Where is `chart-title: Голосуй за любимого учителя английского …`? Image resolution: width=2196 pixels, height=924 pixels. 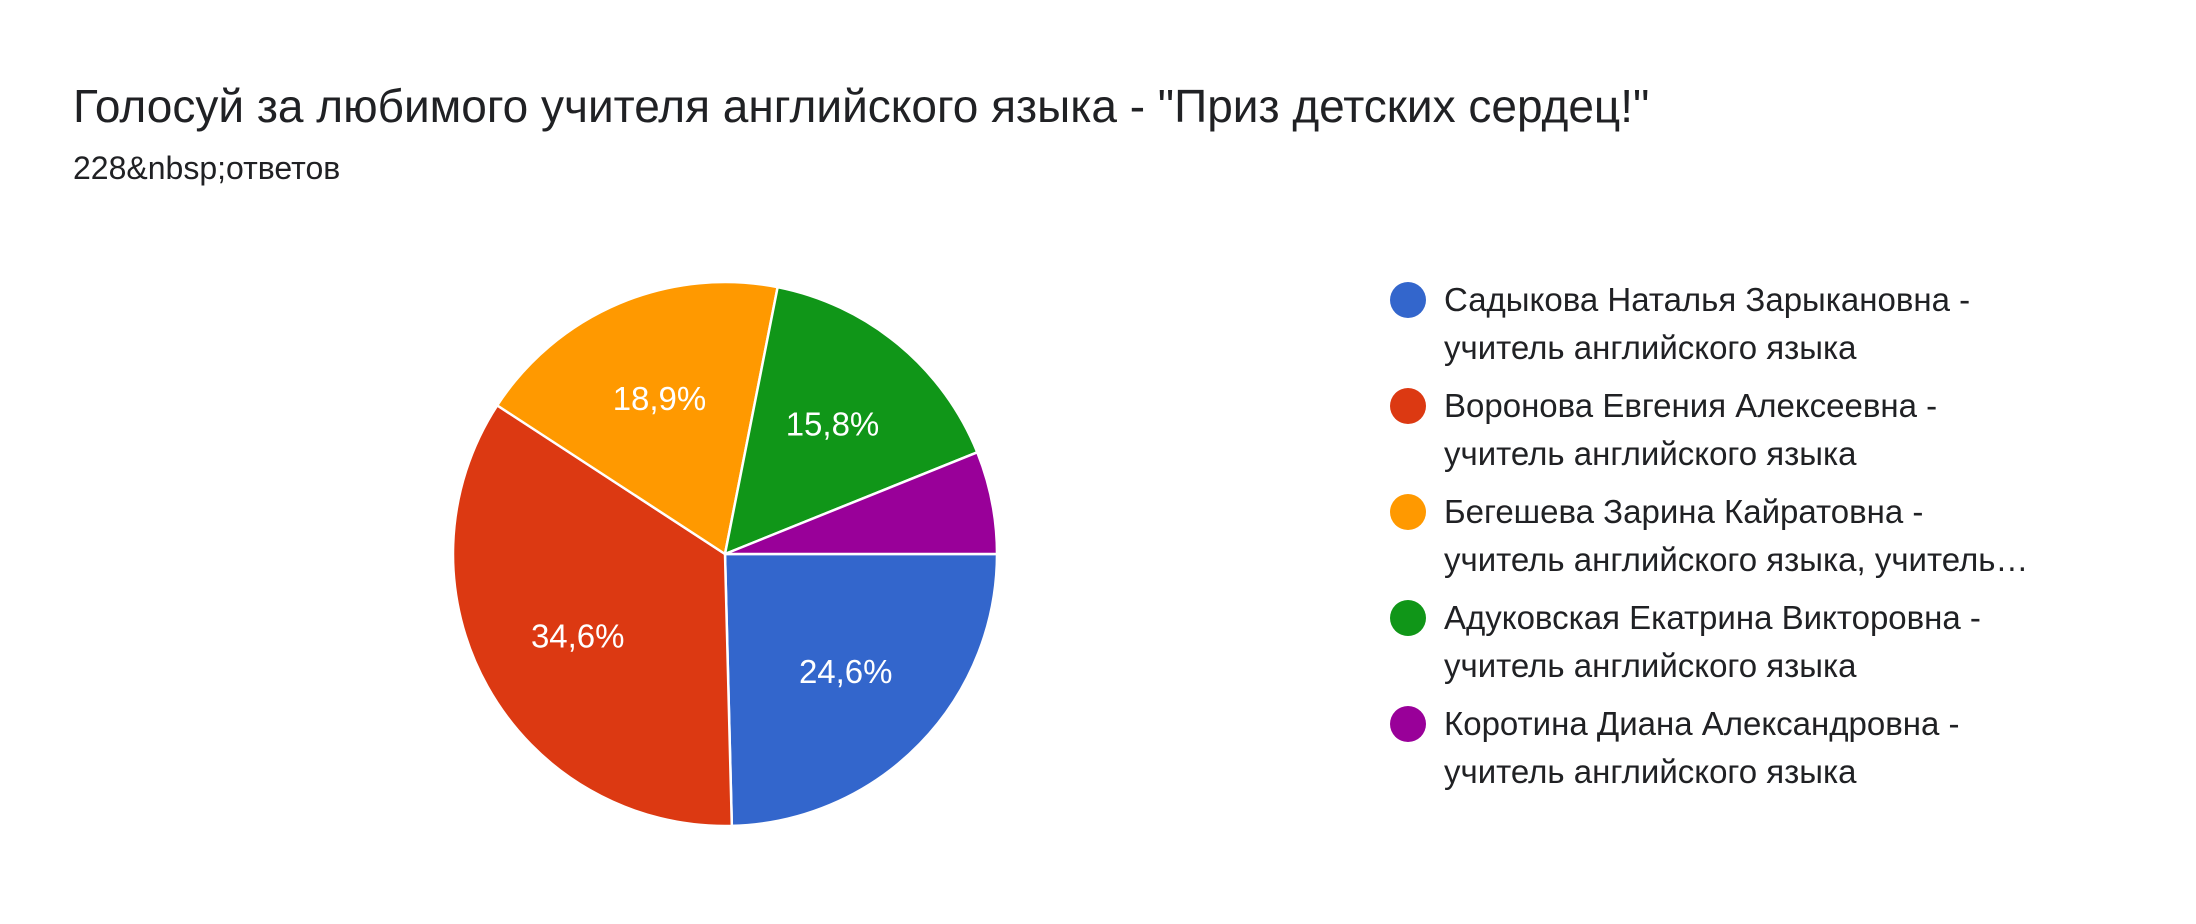
chart-title: Голосуй за любимого учителя английского … is located at coordinates (861, 106).